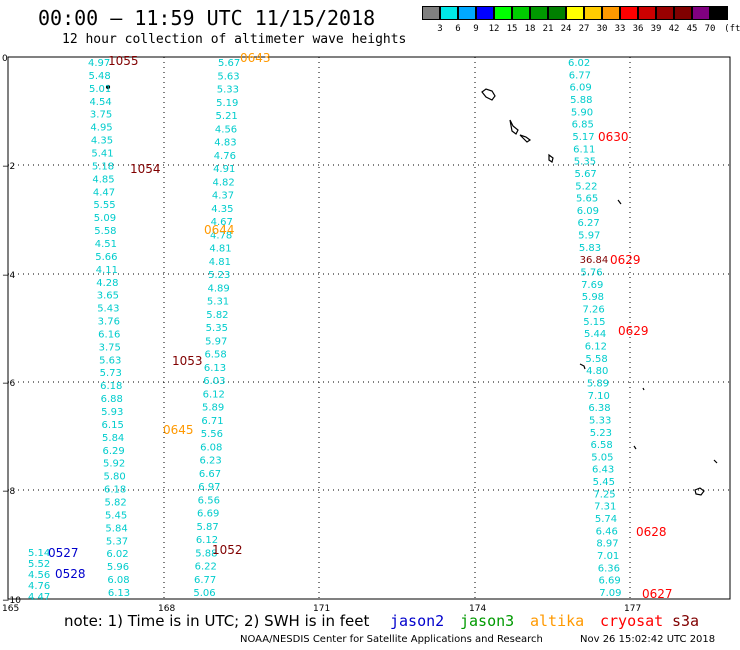 The height and width of the screenshot is (650, 740). What do you see at coordinates (70, 574) in the screenshot?
I see `pass-label: 0528` at bounding box center [70, 574].